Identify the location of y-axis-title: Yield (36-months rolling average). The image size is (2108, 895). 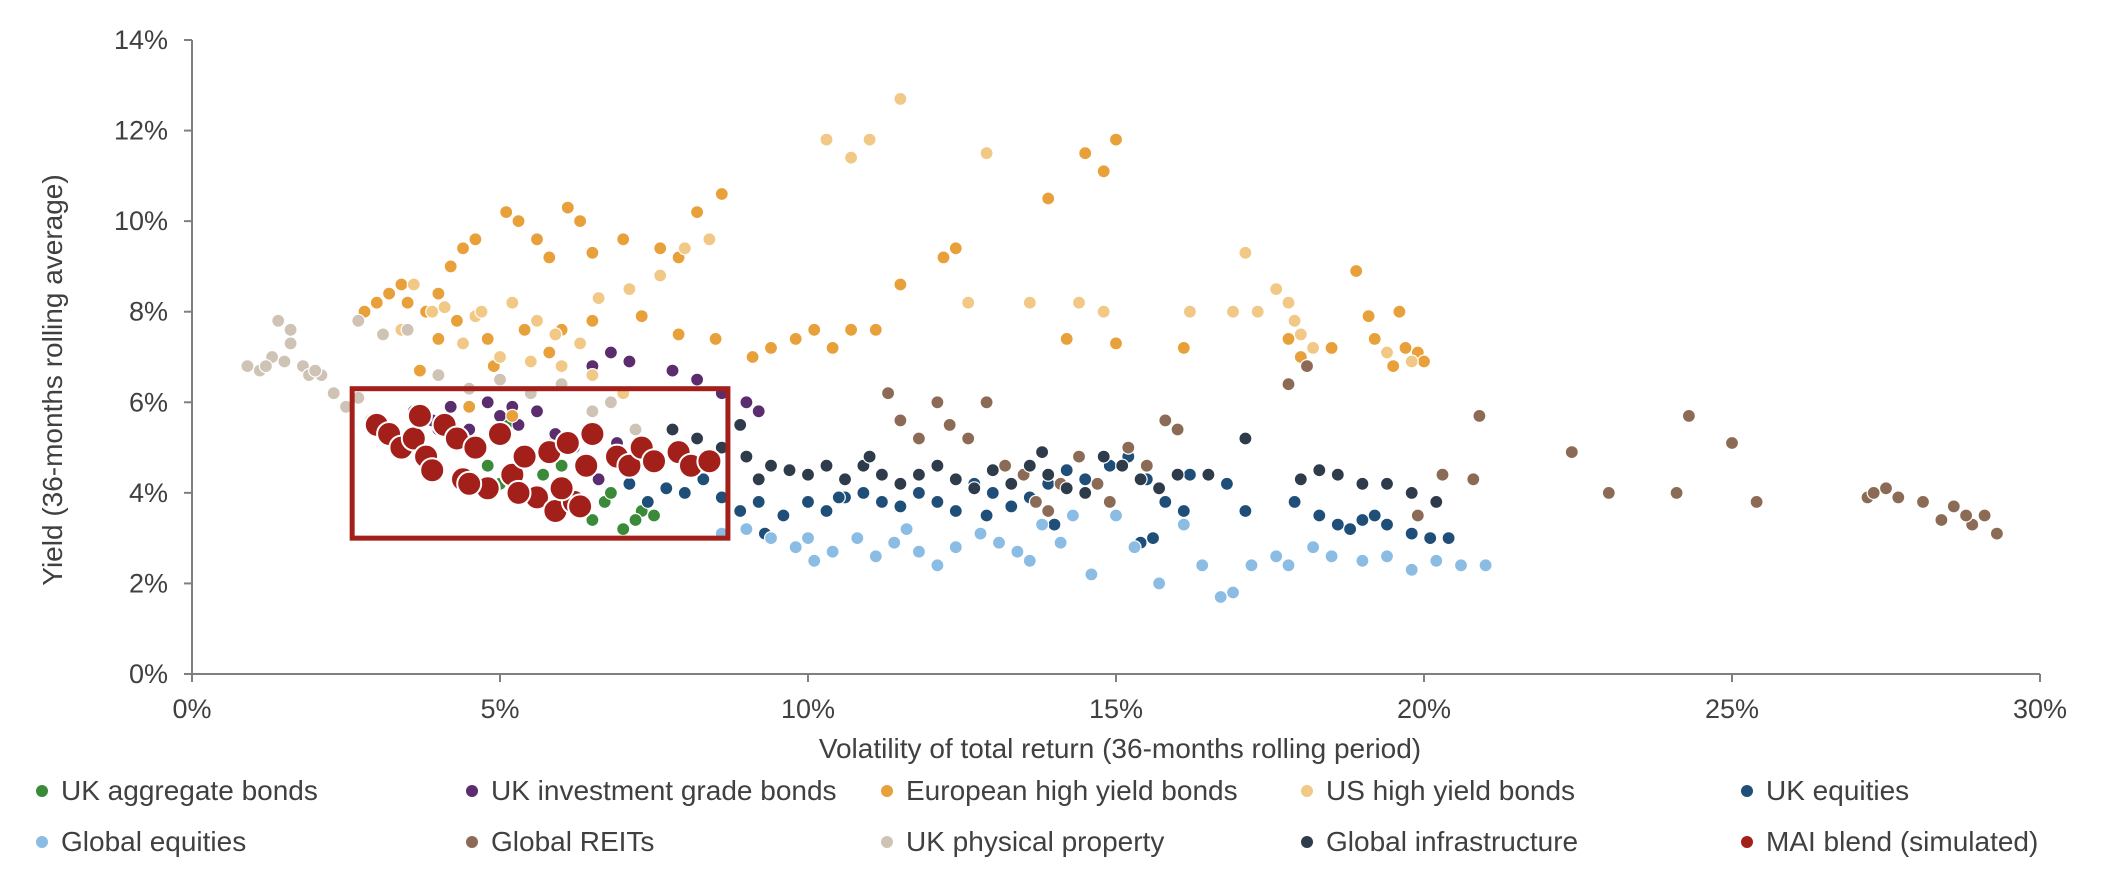
(52, 379).